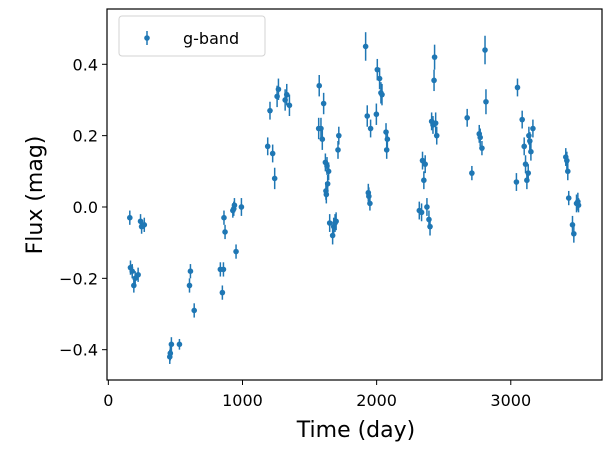 The width and height of the screenshot is (613, 452). Describe the element at coordinates (147, 38) in the screenshot. I see `legend-marker` at that location.